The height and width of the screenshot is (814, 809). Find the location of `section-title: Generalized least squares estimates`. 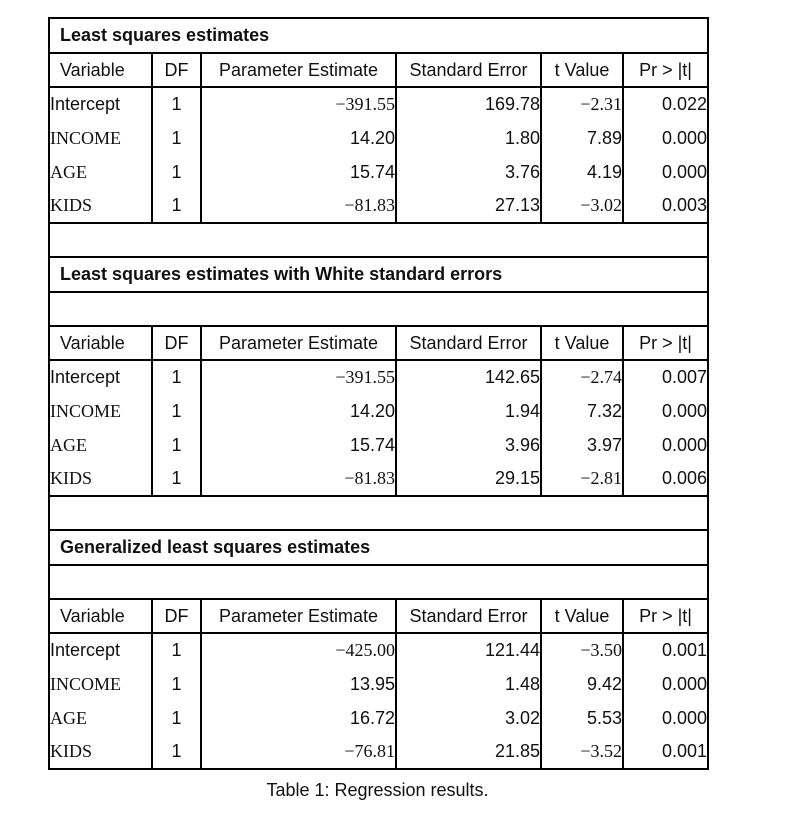

section-title: Generalized least squares estimates is located at coordinates (379, 547).